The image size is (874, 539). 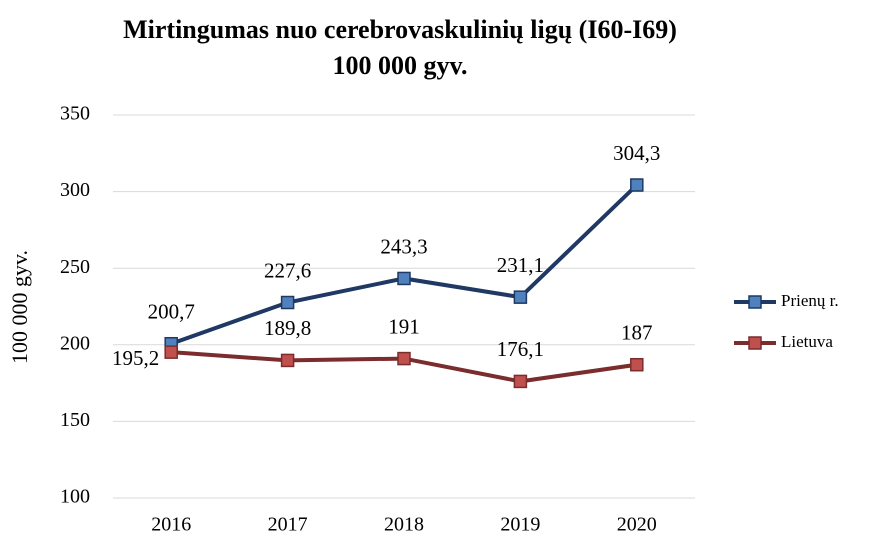 What do you see at coordinates (288, 525) in the screenshot?
I see `x-tick-label: 2017` at bounding box center [288, 525].